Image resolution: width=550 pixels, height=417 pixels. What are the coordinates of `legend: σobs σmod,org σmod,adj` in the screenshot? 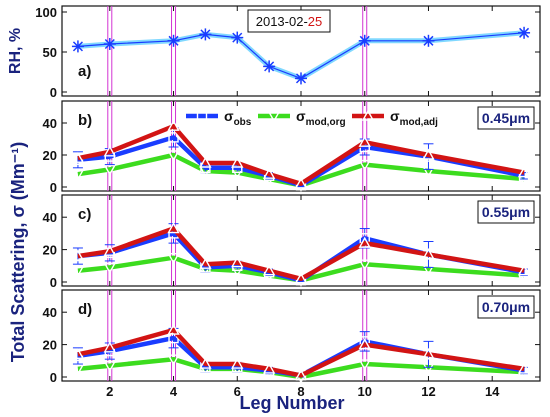 It's located at (312, 118).